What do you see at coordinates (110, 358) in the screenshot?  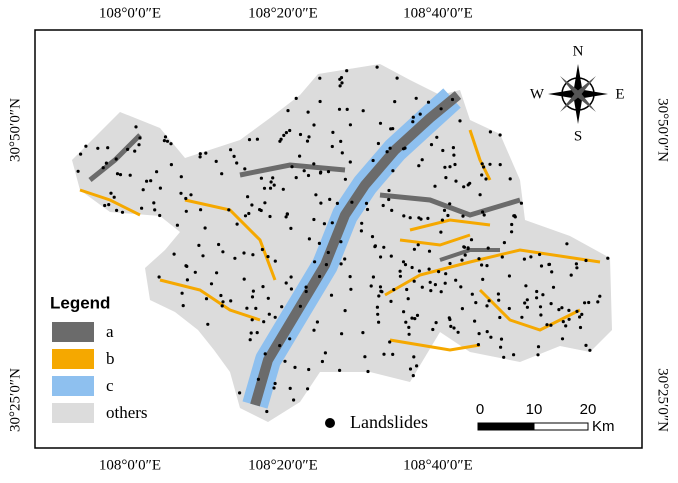 I see `legend-label: b` at bounding box center [110, 358].